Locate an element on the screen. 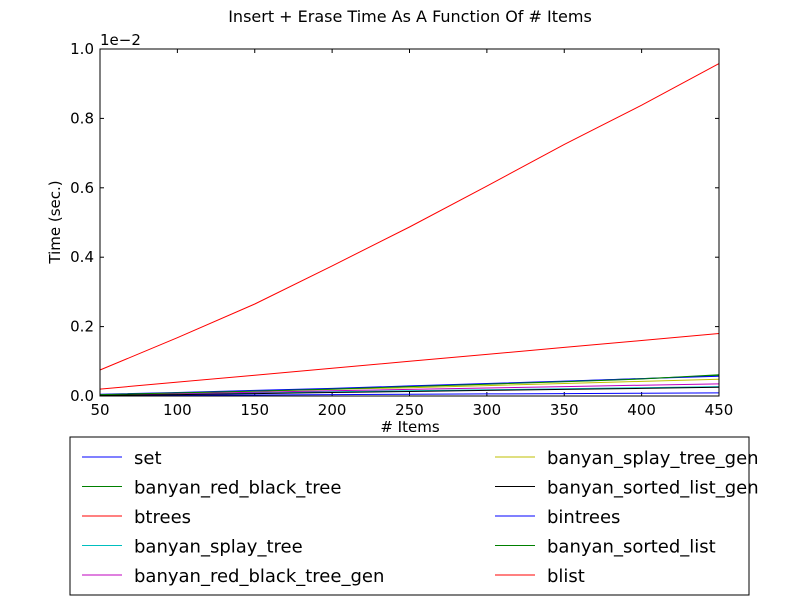 The width and height of the screenshot is (800, 600). y-tick-label: 0.2 is located at coordinates (82, 327).